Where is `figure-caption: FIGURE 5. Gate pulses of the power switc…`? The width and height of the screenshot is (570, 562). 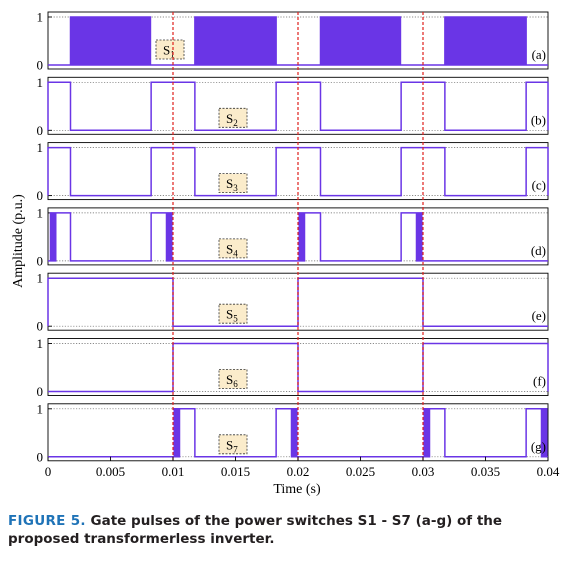 figure-caption: FIGURE 5. Gate pulses of the power switc… is located at coordinates (286, 530).